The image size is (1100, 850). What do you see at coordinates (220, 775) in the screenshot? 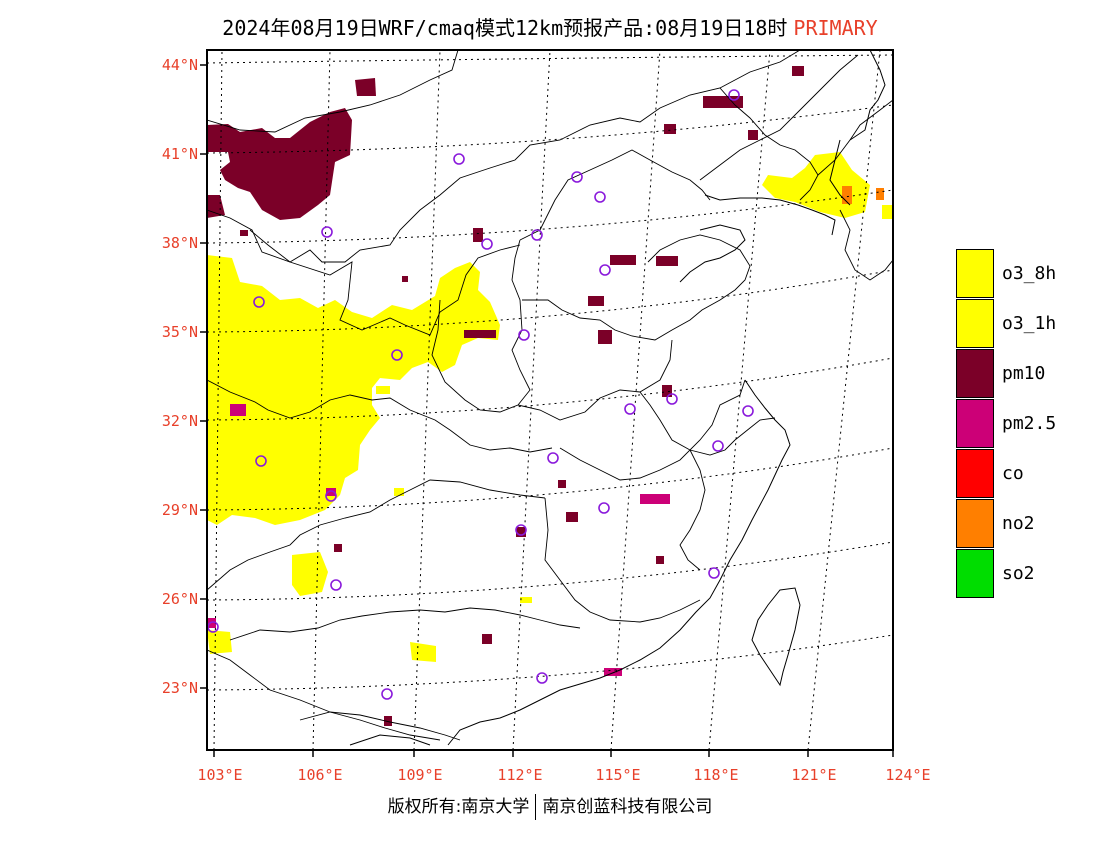
I see `lon-label-103e: 103°E` at bounding box center [220, 775].